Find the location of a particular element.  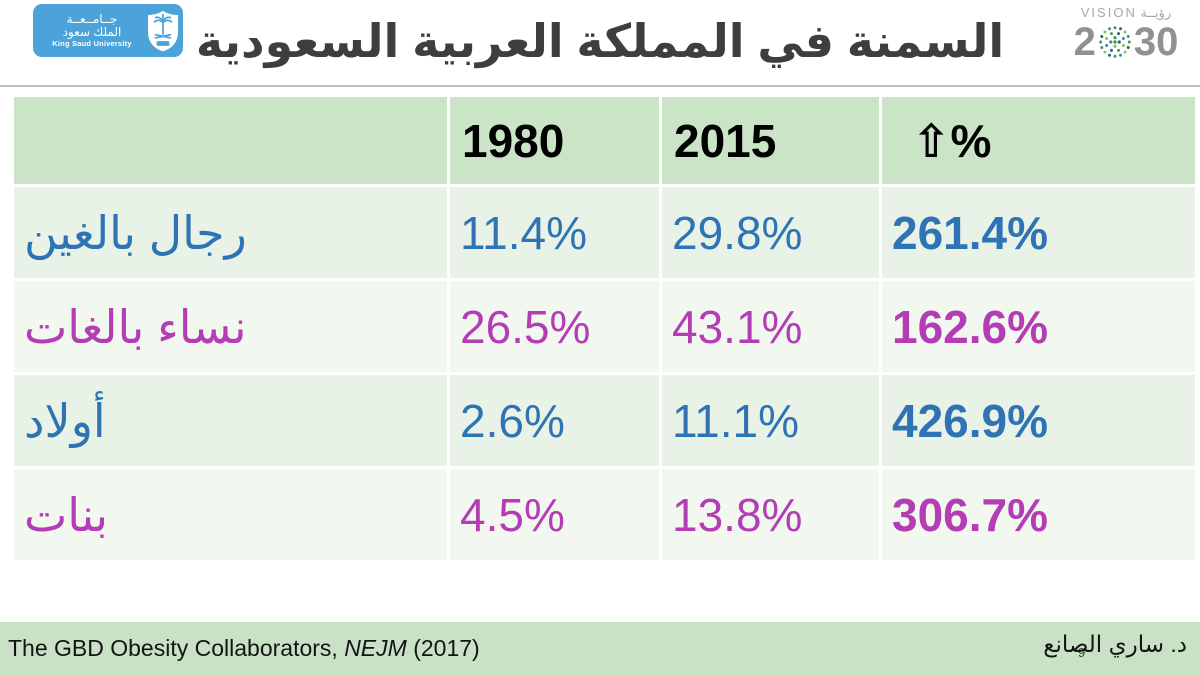

table-header-row: 1980 2015 ⇧% is located at coordinates (604, 140).